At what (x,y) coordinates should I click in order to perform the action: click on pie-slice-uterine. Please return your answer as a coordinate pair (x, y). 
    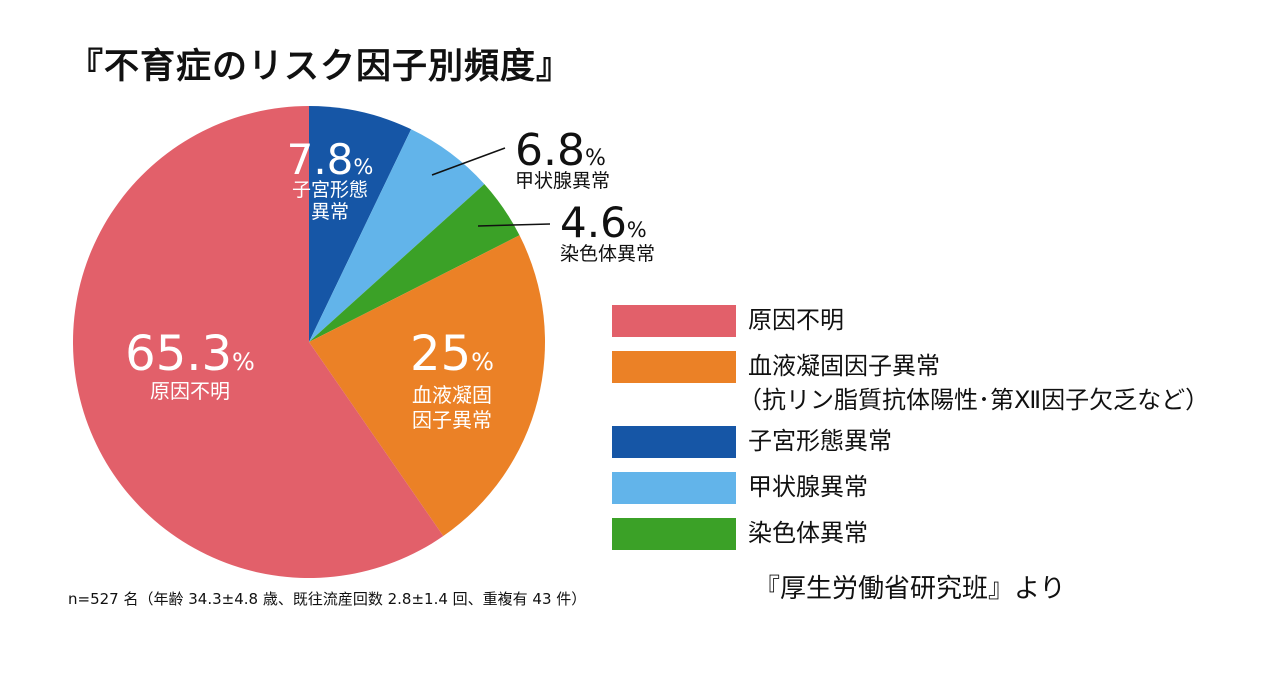
    Looking at the image, I should click on (360, 224).